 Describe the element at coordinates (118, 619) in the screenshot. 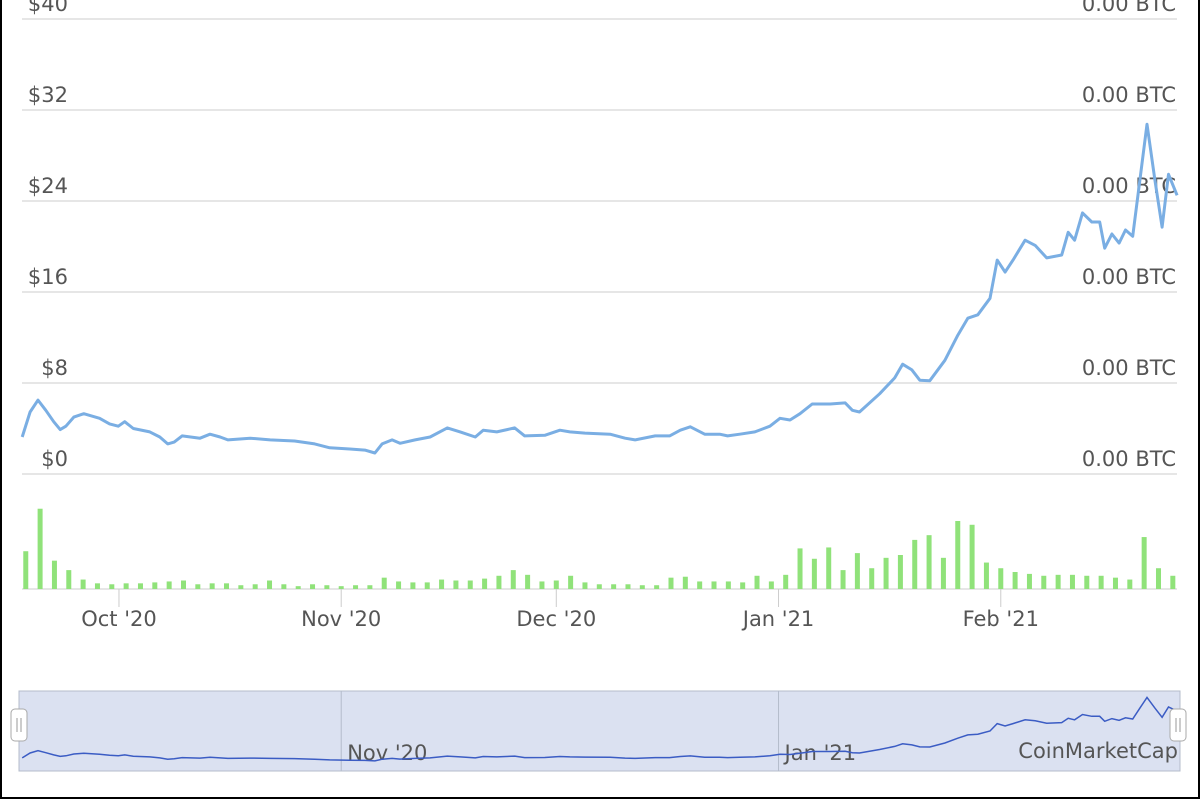

I see `x-tick-label: Oct '20` at that location.